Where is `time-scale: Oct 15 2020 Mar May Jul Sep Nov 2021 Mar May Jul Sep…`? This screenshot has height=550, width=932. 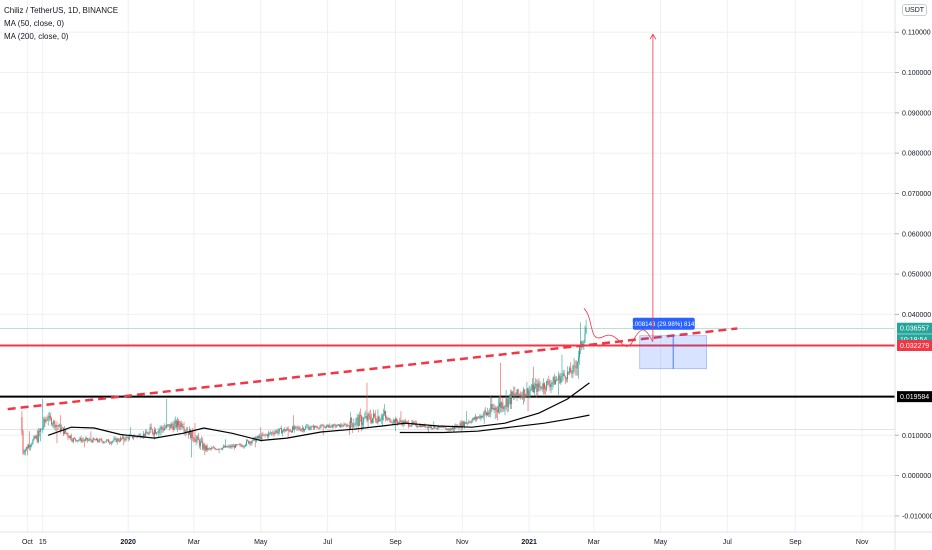
time-scale: Oct 15 2020 Mar May Jul Sep Nov 2021 Mar May Jul Sep… is located at coordinates (445, 542).